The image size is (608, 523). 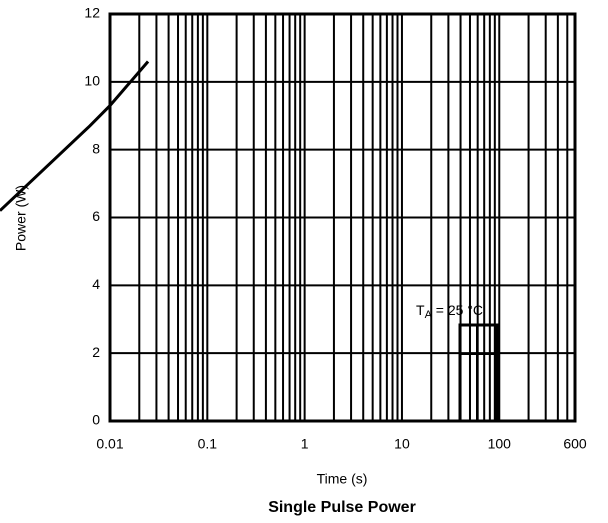 What do you see at coordinates (96, 352) in the screenshot?
I see `y-tick-label: 2` at bounding box center [96, 352].